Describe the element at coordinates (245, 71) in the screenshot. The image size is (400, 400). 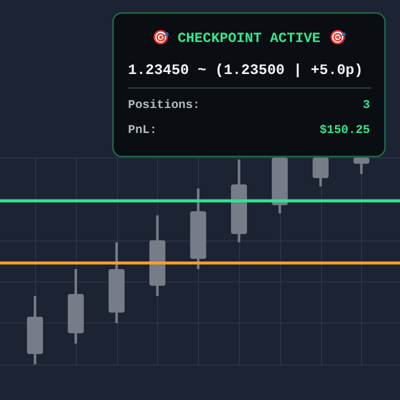
I see `text: 1.23450 ~ (1.23500 | +5.0p)` at that location.